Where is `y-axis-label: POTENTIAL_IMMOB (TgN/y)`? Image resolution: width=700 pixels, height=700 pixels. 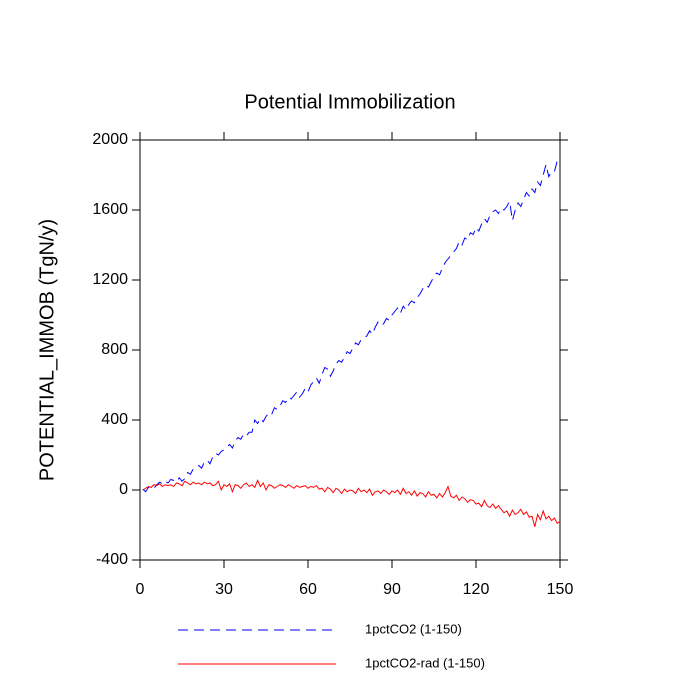
y-axis-label: POTENTIAL_IMMOB (TgN/y) is located at coordinates (47, 350).